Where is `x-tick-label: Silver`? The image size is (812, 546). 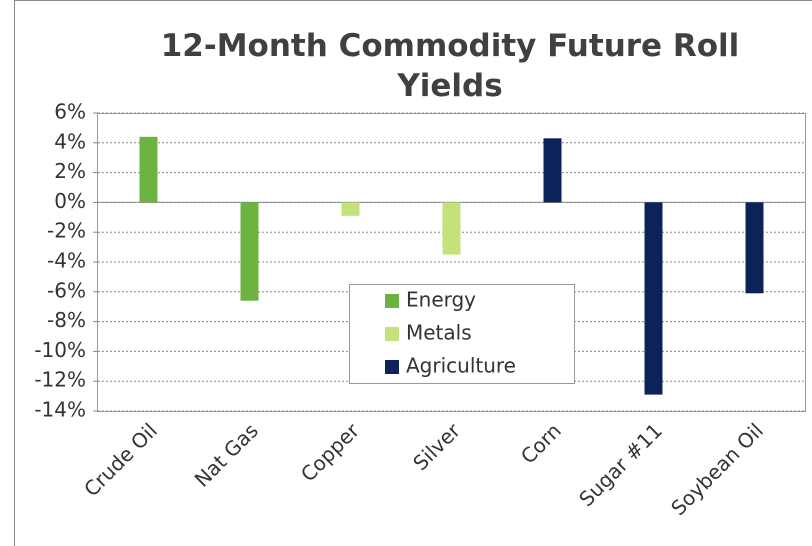 x-tick-label: Silver is located at coordinates (436, 446).